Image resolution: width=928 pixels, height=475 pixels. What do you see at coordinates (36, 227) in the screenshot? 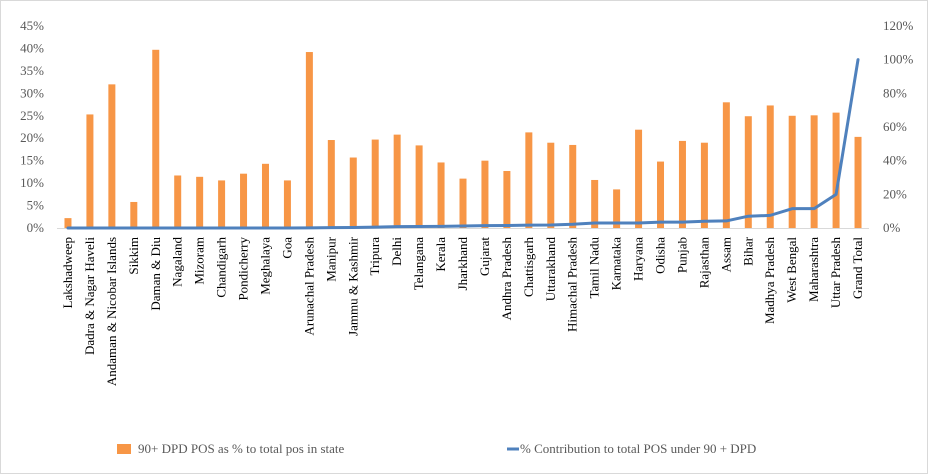
I see `y-left-tick-label: 0%` at bounding box center [36, 227].